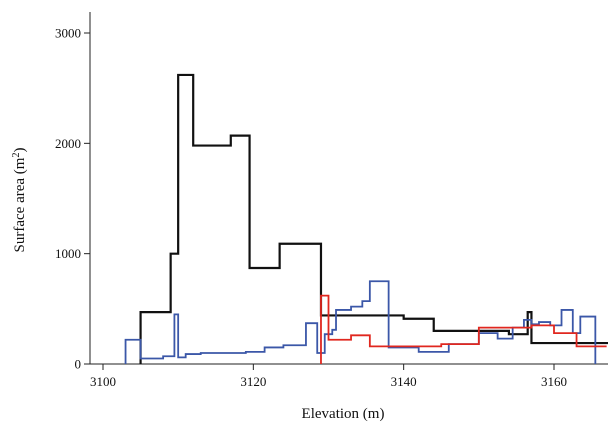 This screenshot has width=608, height=429. Describe the element at coordinates (68, 253) in the screenshot. I see `y-tick-label: 1000` at that location.